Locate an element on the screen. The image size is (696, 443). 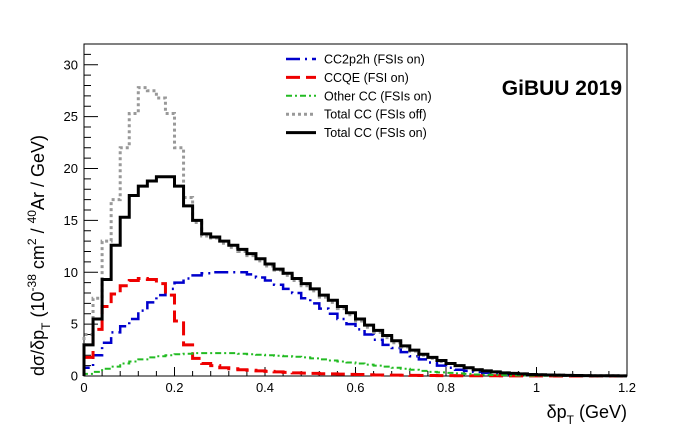
x-tick-label: 1.2 is located at coordinates (627, 387).